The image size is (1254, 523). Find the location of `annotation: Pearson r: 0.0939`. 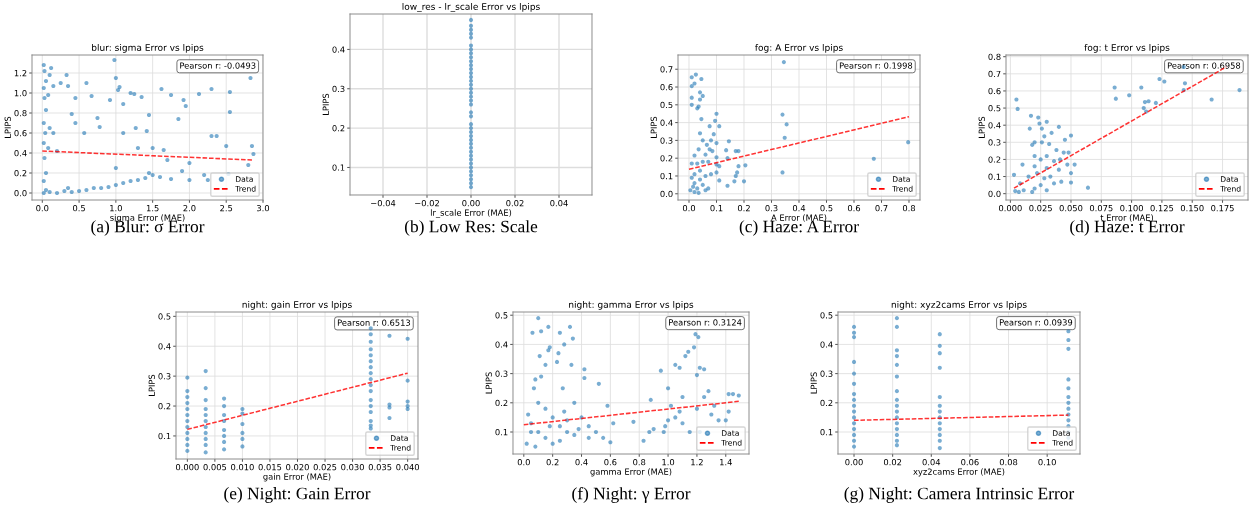

annotation: Pearson r: 0.0939 is located at coordinates (1036, 322).